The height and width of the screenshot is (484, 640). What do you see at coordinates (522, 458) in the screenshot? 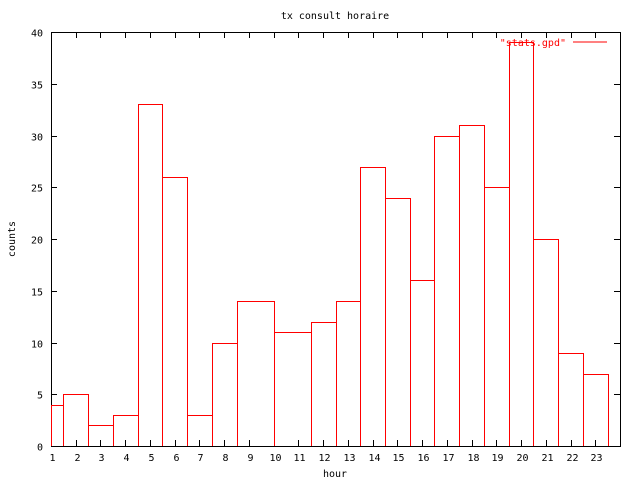
I see `x-tick-label: 20` at bounding box center [522, 458].